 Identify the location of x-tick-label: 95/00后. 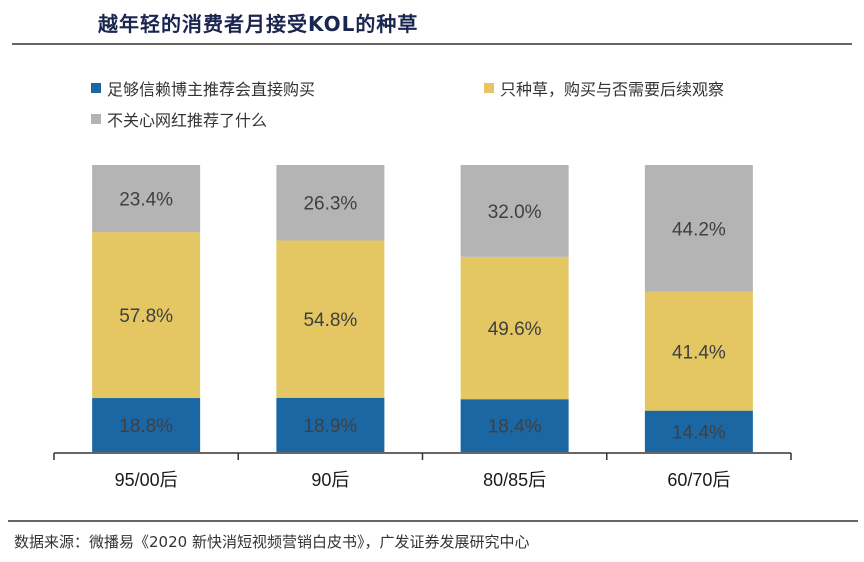
(146, 480).